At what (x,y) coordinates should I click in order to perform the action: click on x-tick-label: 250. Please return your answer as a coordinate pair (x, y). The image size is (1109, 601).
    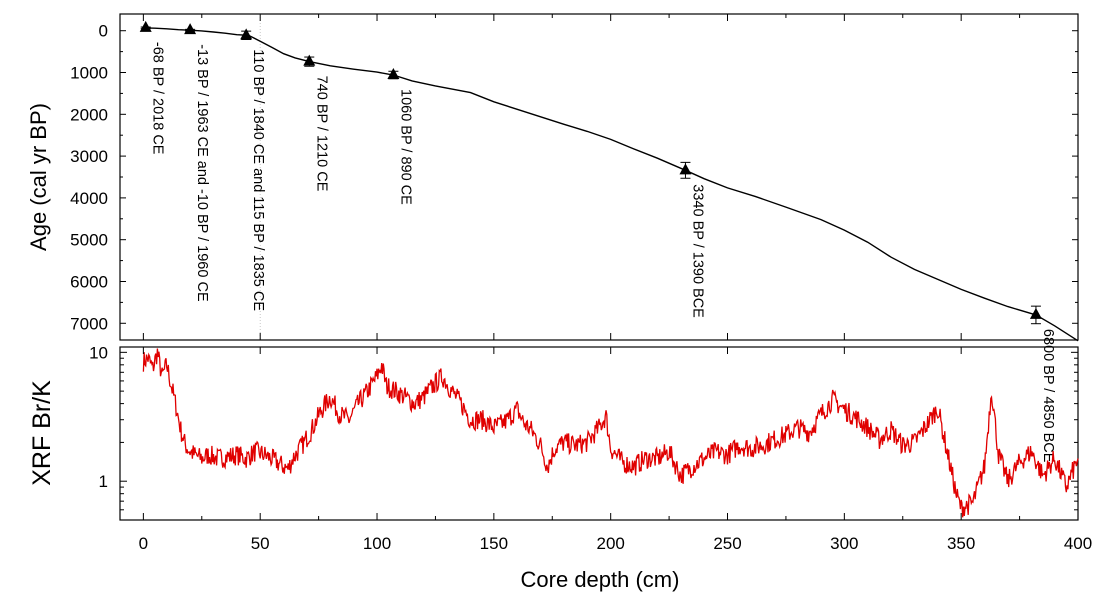
    Looking at the image, I should click on (727, 543).